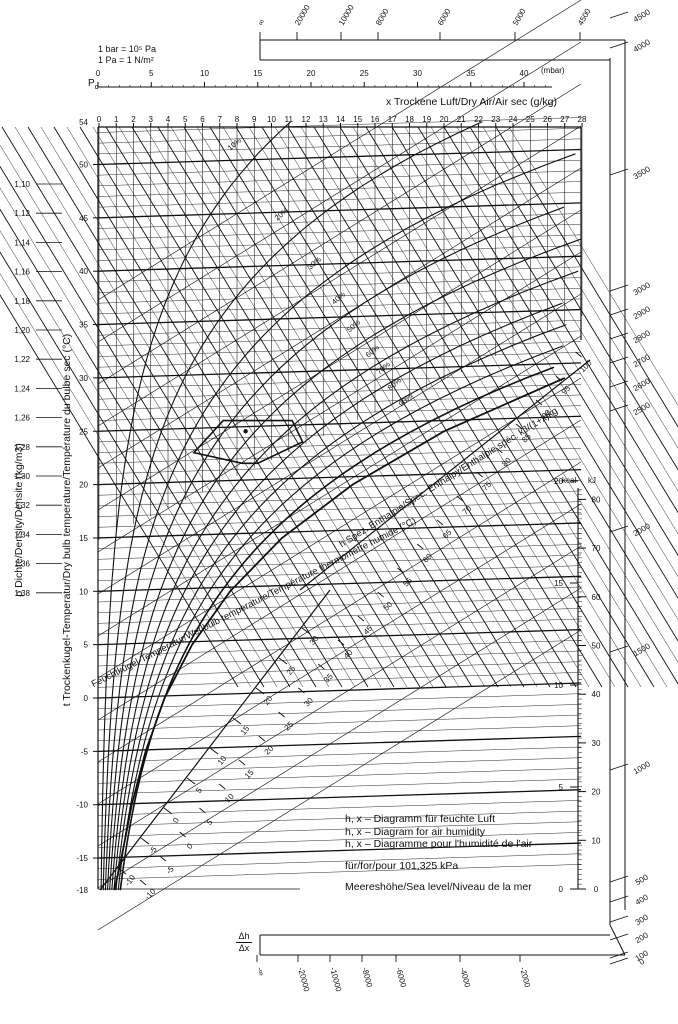  What do you see at coordinates (364, 73) in the screenshot?
I see `pd-tick-label: 25` at bounding box center [364, 73].